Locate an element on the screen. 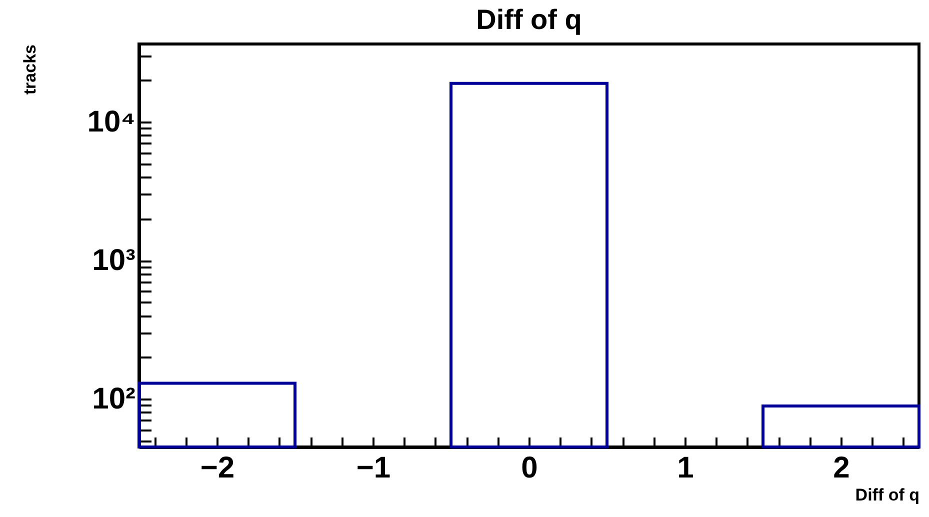  y-tick-label: 10⁴ is located at coordinates (111, 122).